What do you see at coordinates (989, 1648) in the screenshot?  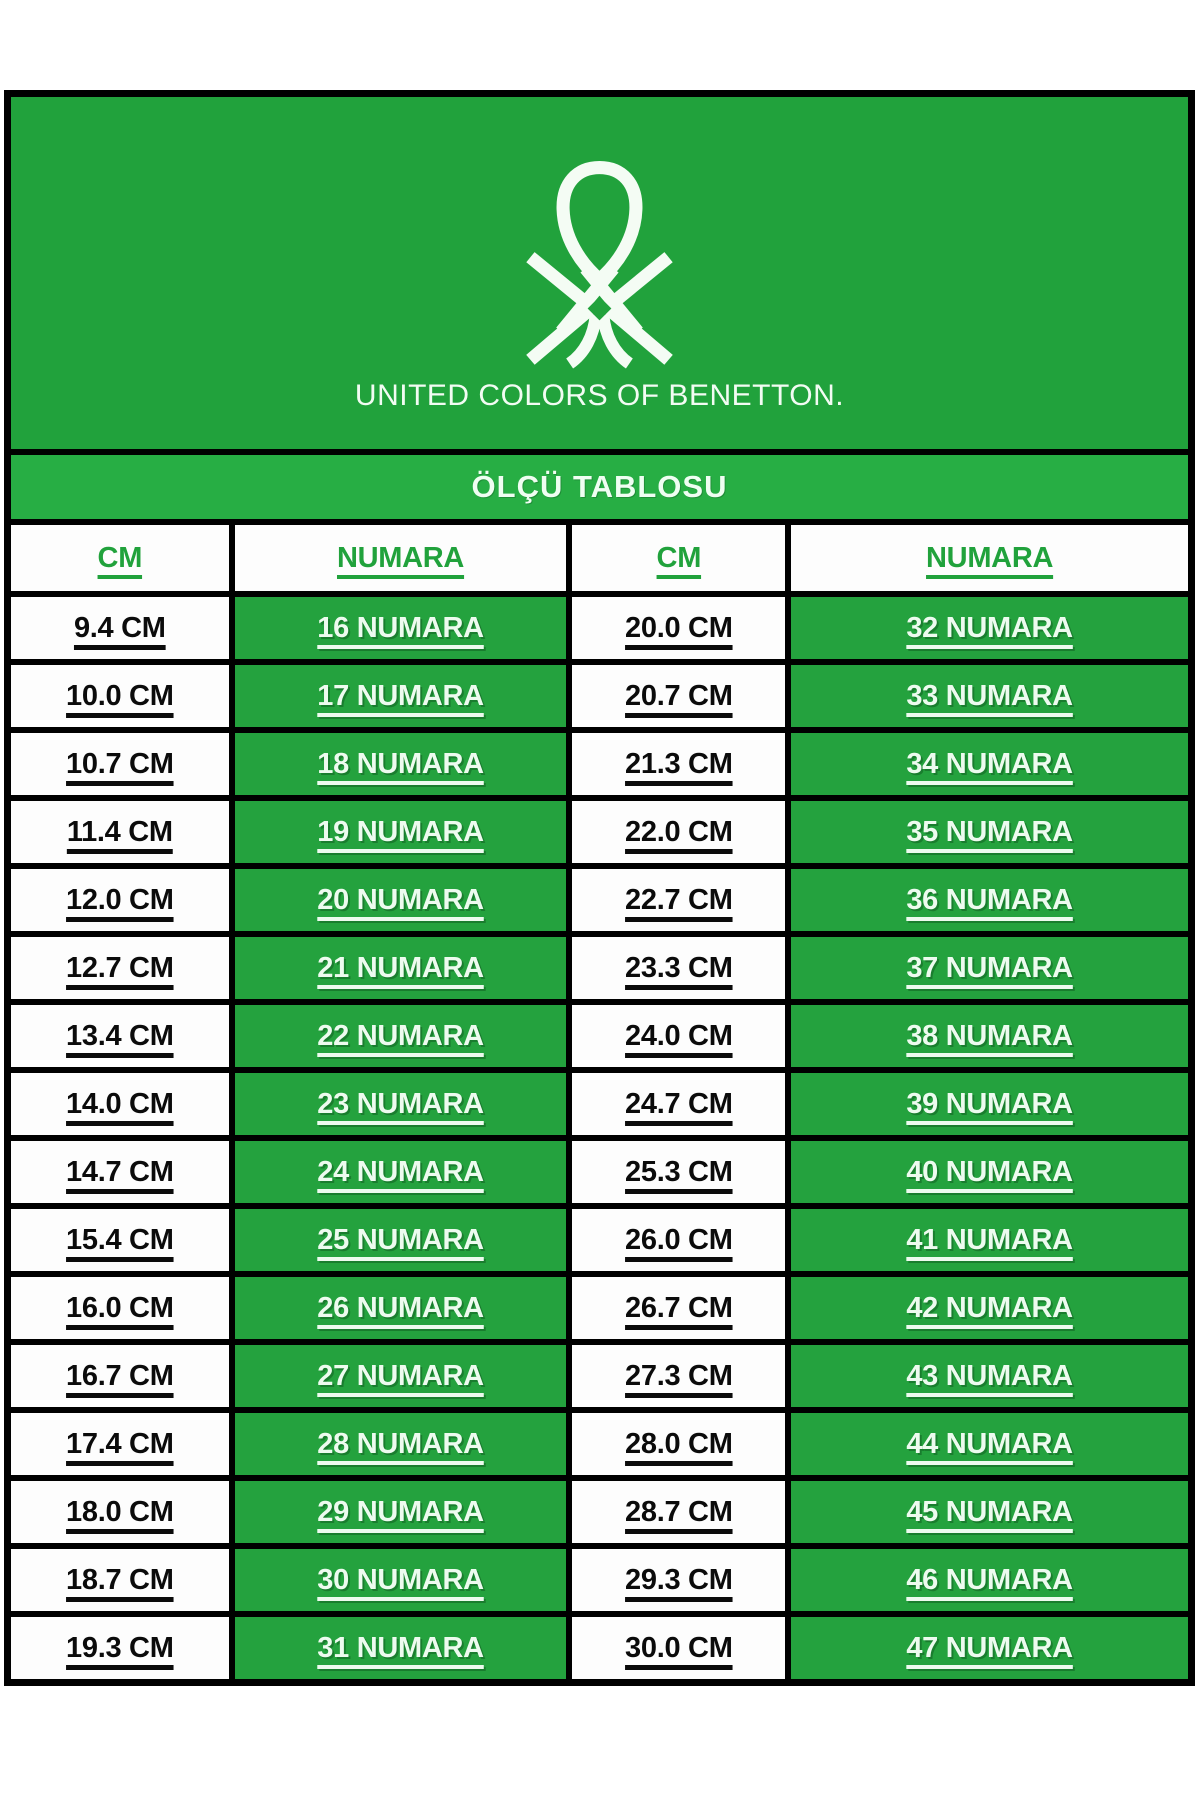 I see `numara-cell: 47 NUMARA` at bounding box center [989, 1648].